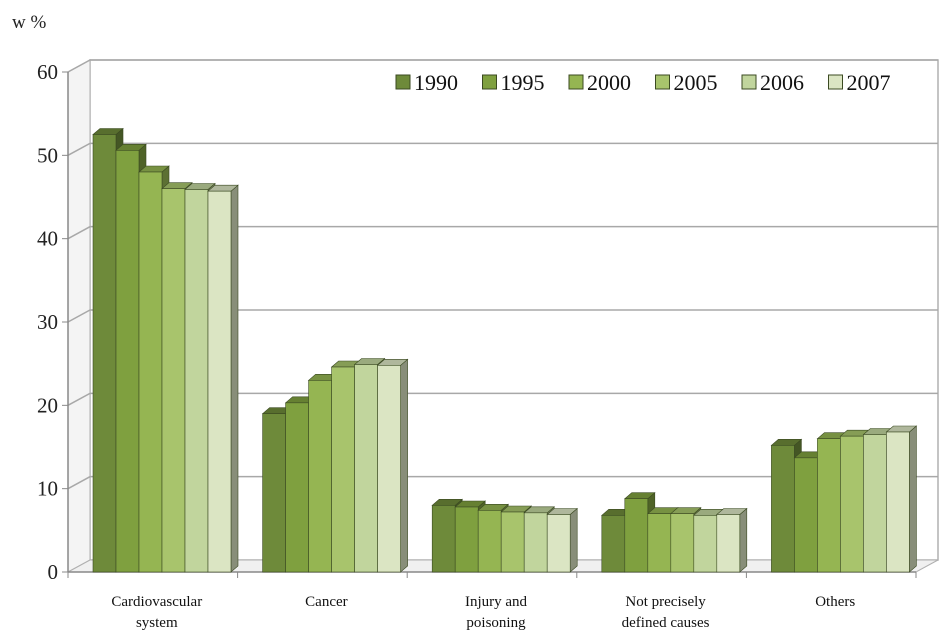 The height and width of the screenshot is (634, 942). What do you see at coordinates (156, 612) in the screenshot?
I see `x-category-label: Cardiovascular system` at bounding box center [156, 612].